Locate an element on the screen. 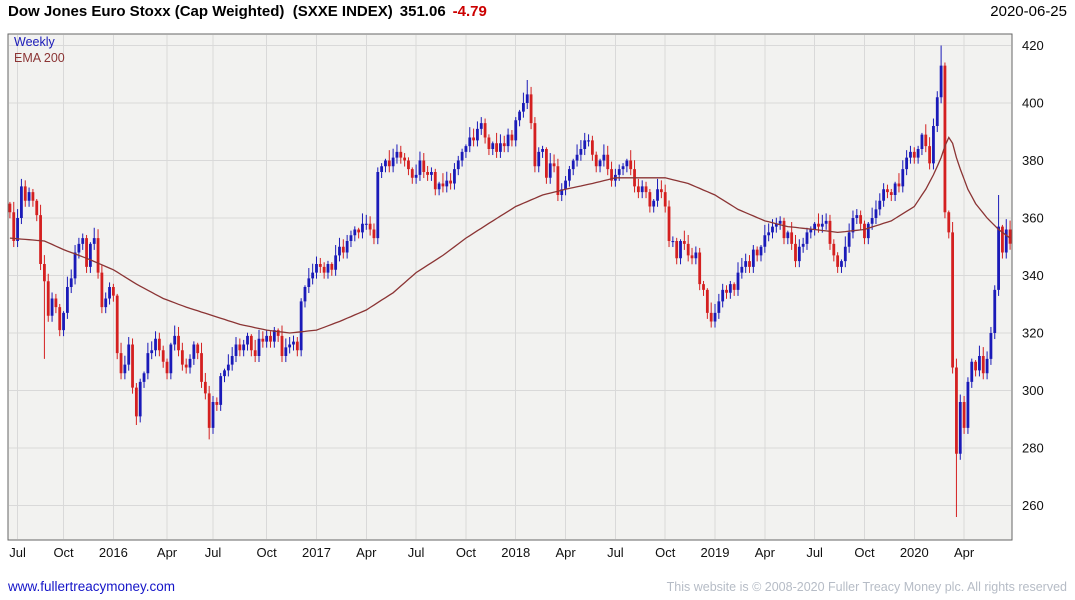 Image resolution: width=1075 pixels, height=600 pixels. timeframe-label: Weekly is located at coordinates (34, 42).